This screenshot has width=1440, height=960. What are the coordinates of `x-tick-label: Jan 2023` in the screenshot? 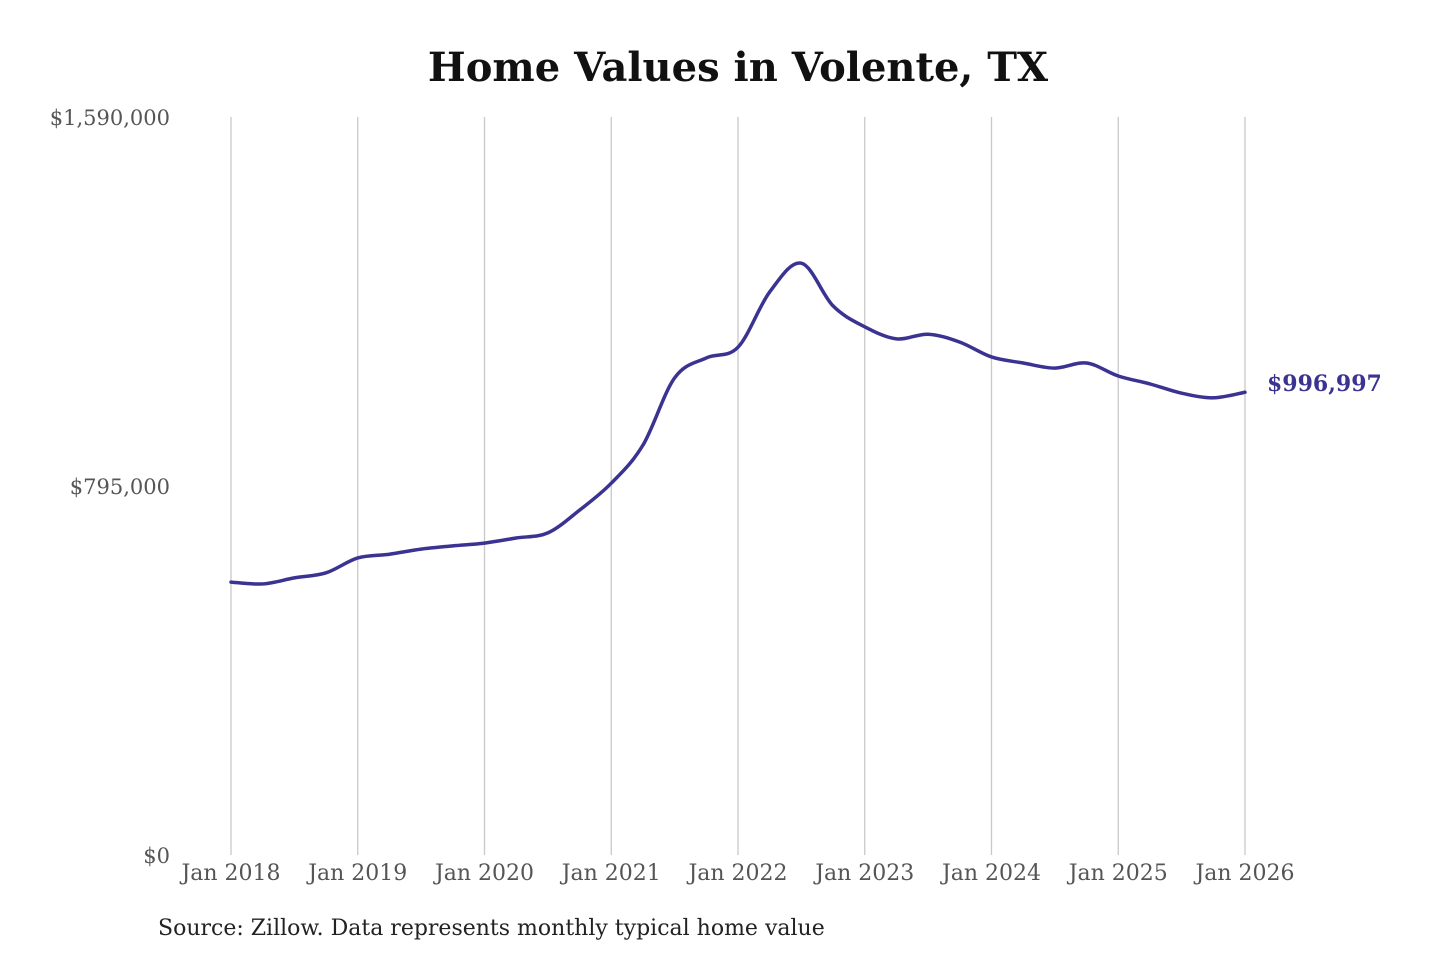 It's located at (863, 873).